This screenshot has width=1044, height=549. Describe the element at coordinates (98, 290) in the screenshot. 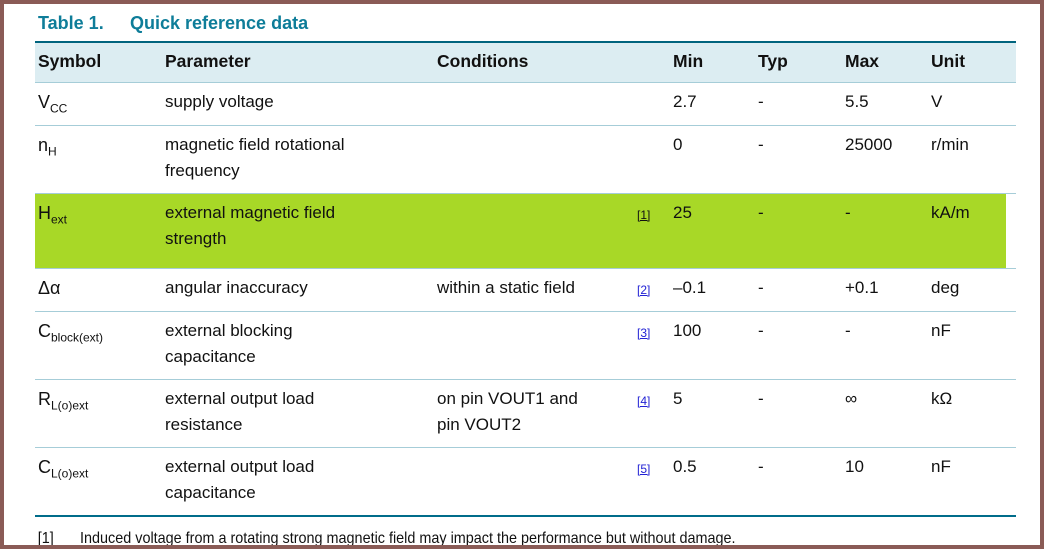

I see `symbol-cell: Δα` at that location.